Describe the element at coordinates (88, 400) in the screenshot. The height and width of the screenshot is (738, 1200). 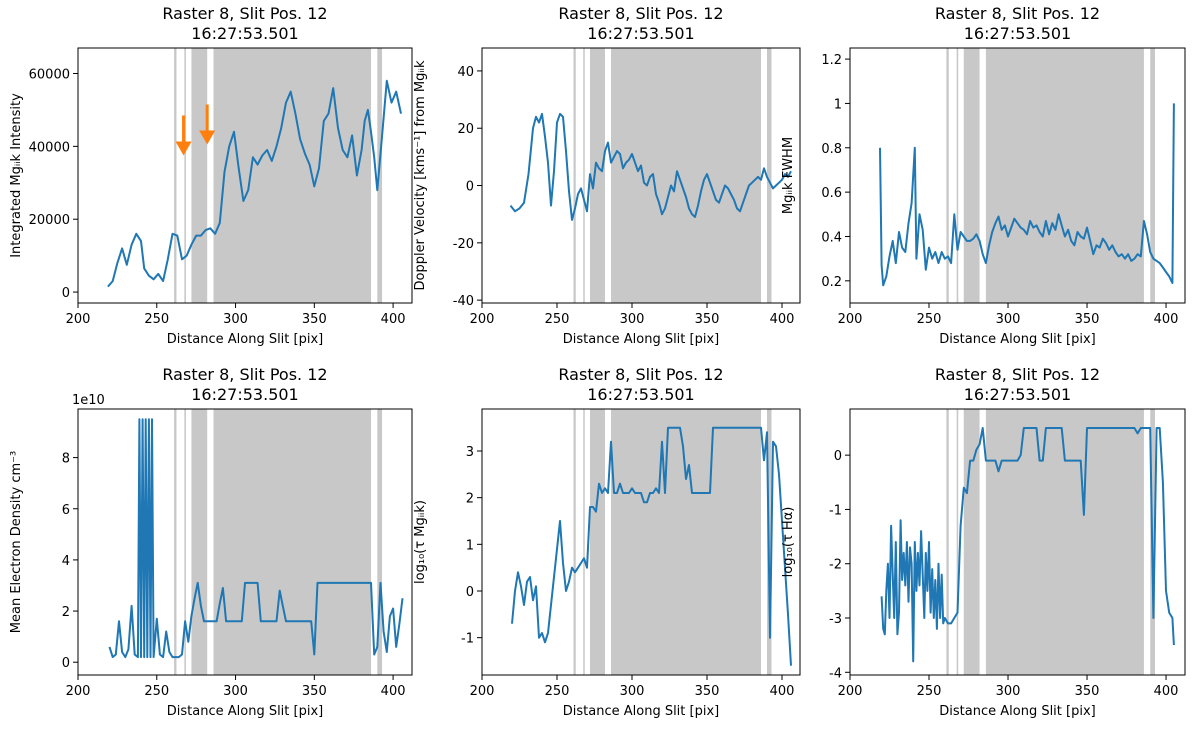
I see `y-axis-scale-label: 1e10` at that location.